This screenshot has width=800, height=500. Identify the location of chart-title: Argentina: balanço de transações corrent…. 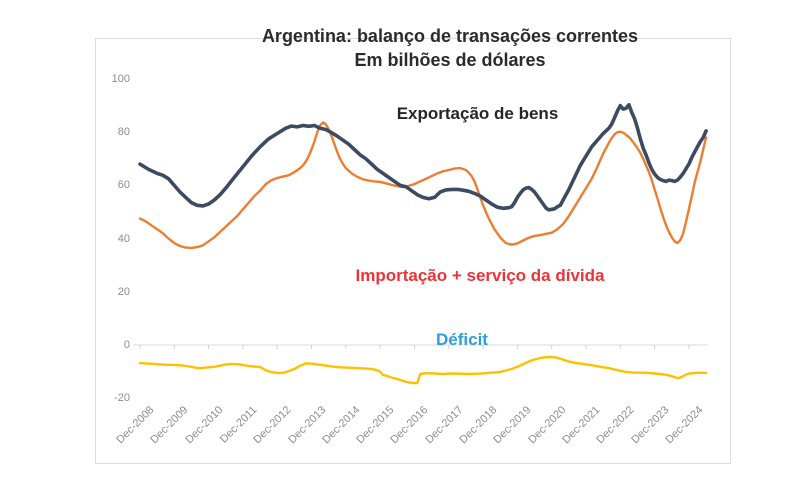
(450, 36).